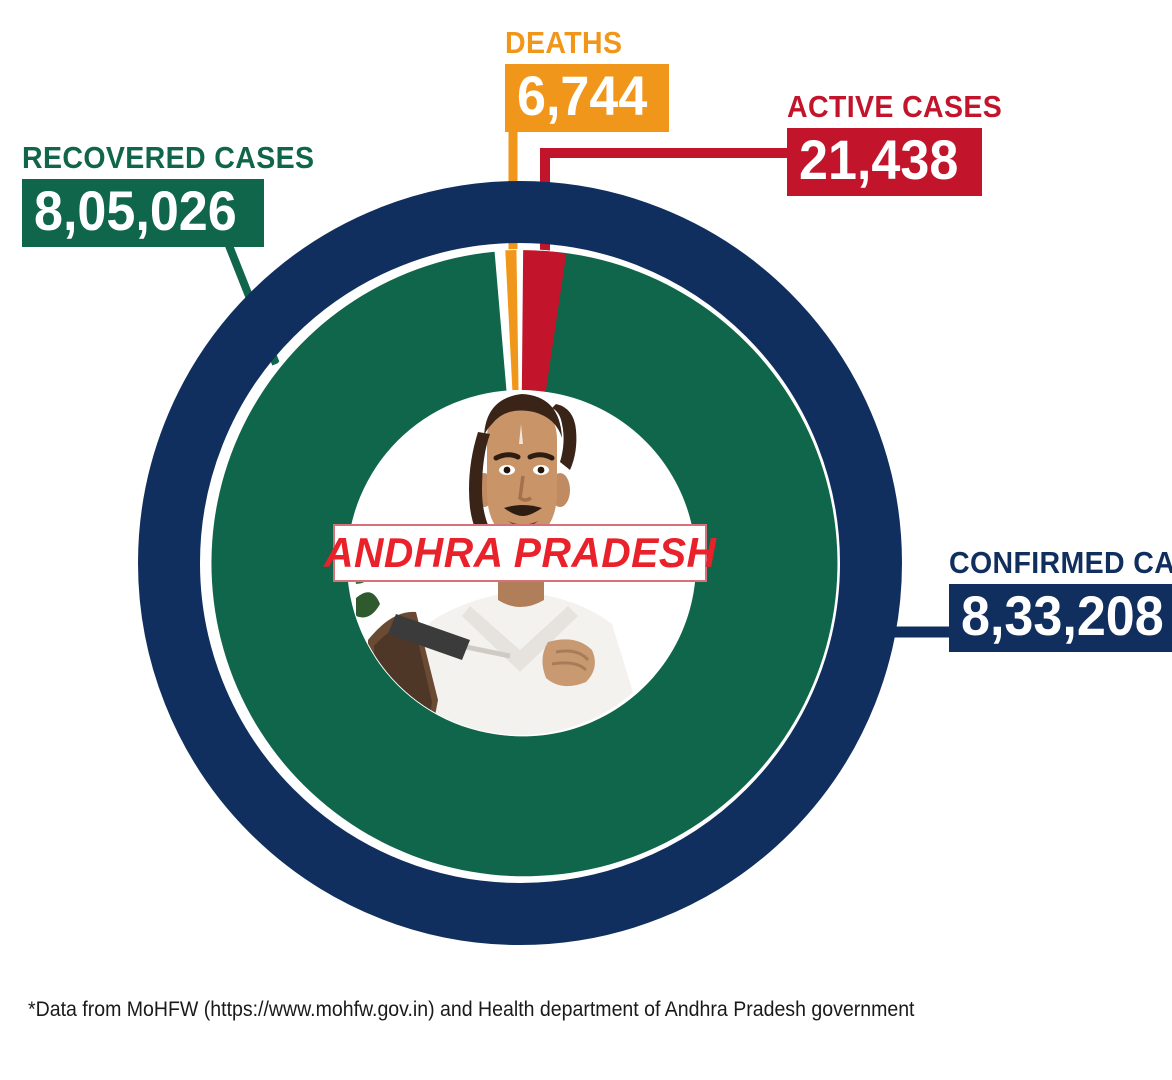 This screenshot has width=1172, height=1080. What do you see at coordinates (135, 210) in the screenshot?
I see `recovered-cases-value: 8,05,026` at bounding box center [135, 210].